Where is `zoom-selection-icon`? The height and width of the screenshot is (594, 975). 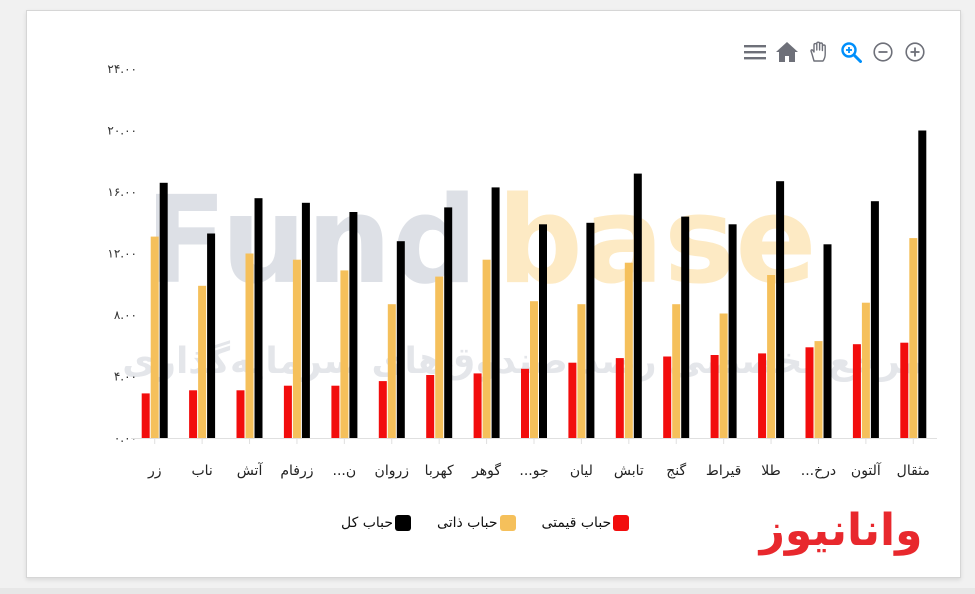 zoom-selection-icon is located at coordinates (851, 52).